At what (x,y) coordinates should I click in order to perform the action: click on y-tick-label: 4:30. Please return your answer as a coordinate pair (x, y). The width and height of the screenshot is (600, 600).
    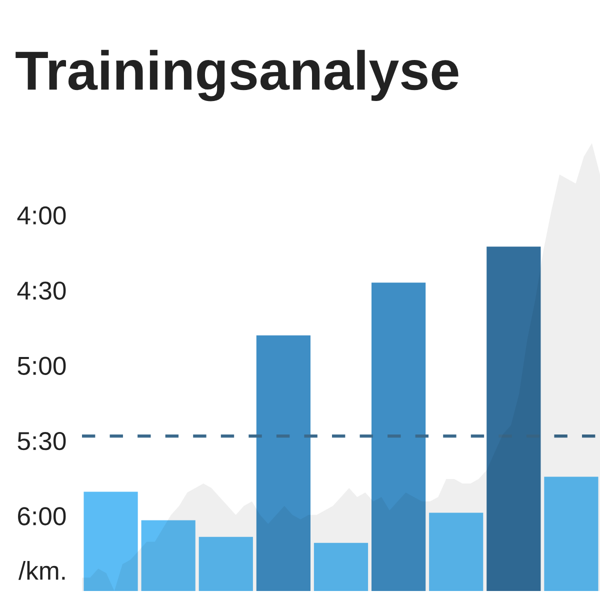
    Looking at the image, I should click on (41, 291).